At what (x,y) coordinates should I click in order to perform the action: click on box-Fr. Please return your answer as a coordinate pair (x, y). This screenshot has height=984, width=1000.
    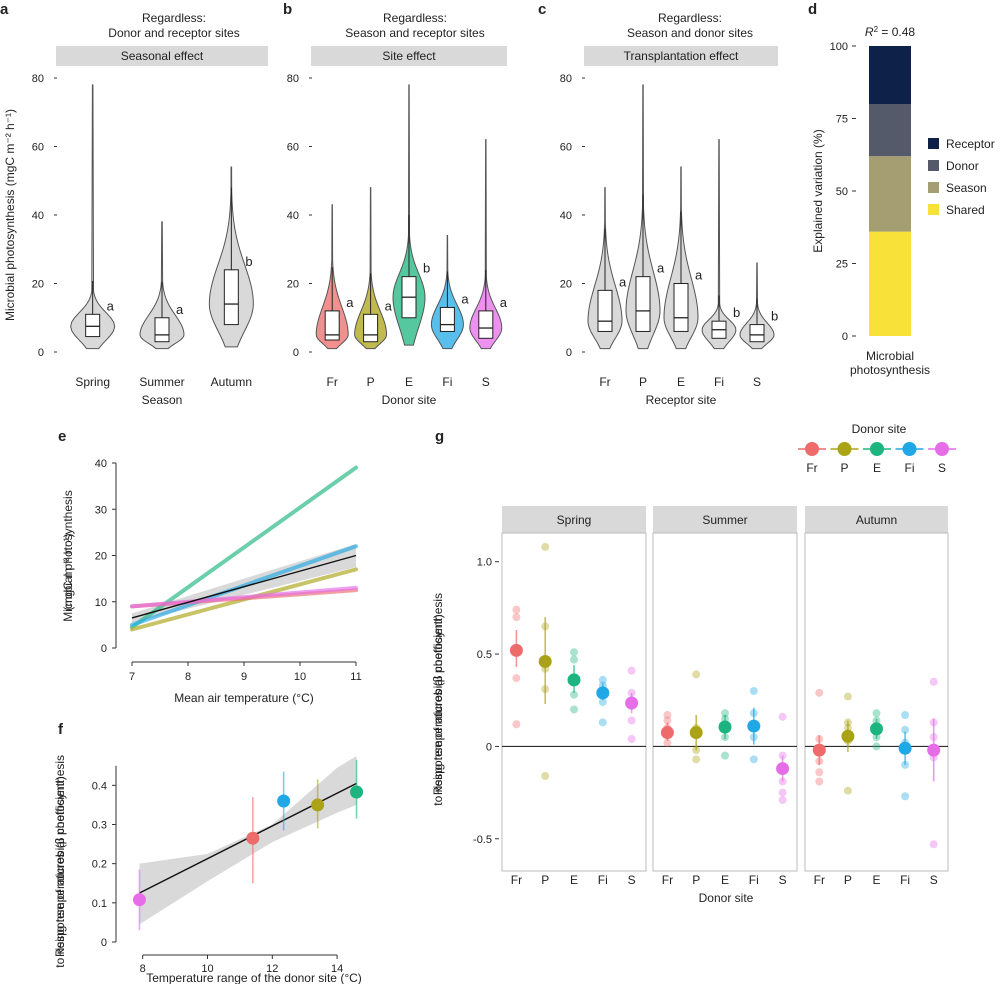
    Looking at the image, I should click on (605, 310).